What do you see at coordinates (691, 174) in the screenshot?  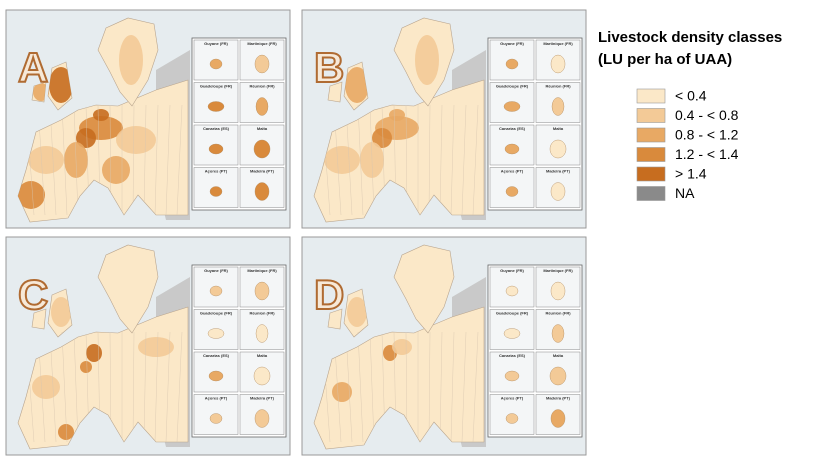 I see `legend-label: > 1.4` at bounding box center [691, 174].